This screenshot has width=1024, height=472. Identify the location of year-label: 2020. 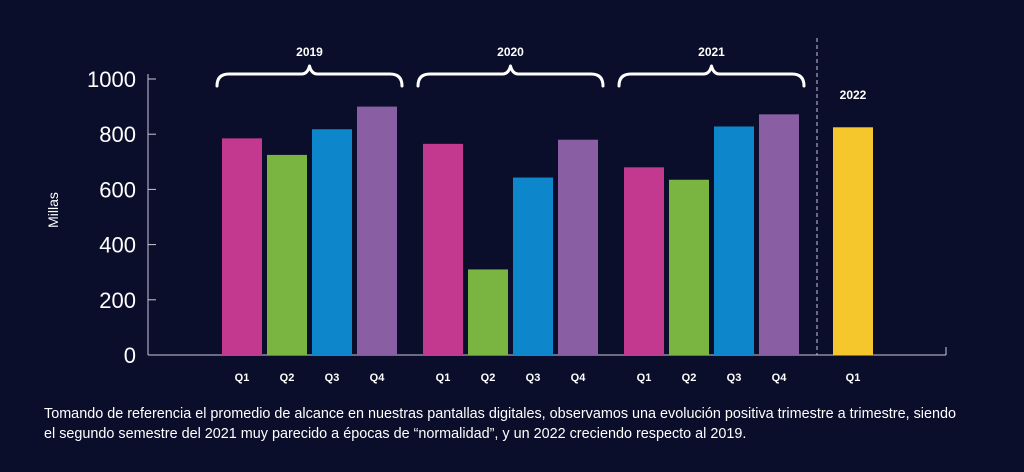
(510, 52).